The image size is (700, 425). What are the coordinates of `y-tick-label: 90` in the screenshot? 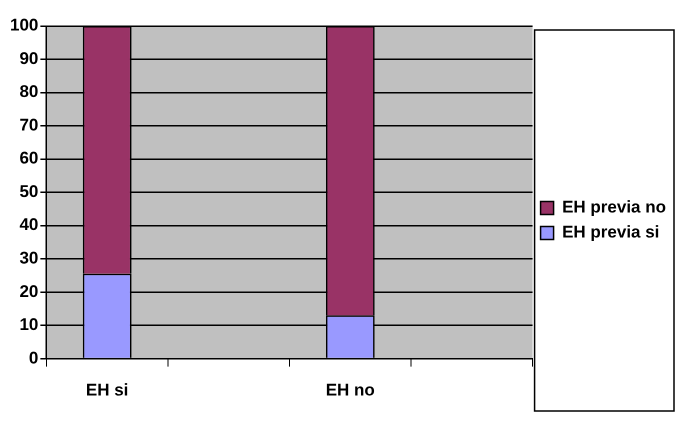 It's located at (28, 58).